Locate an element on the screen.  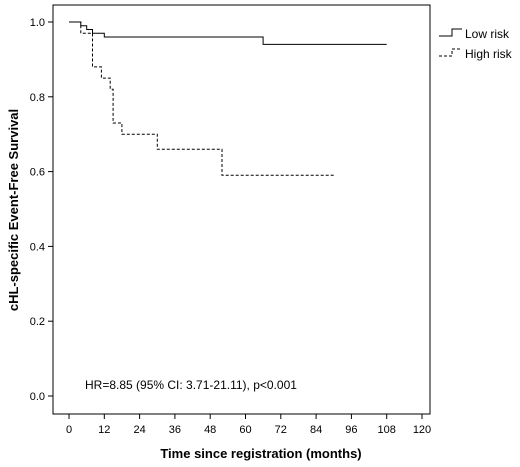
y-tick-label: 0.4 is located at coordinates (37, 247).